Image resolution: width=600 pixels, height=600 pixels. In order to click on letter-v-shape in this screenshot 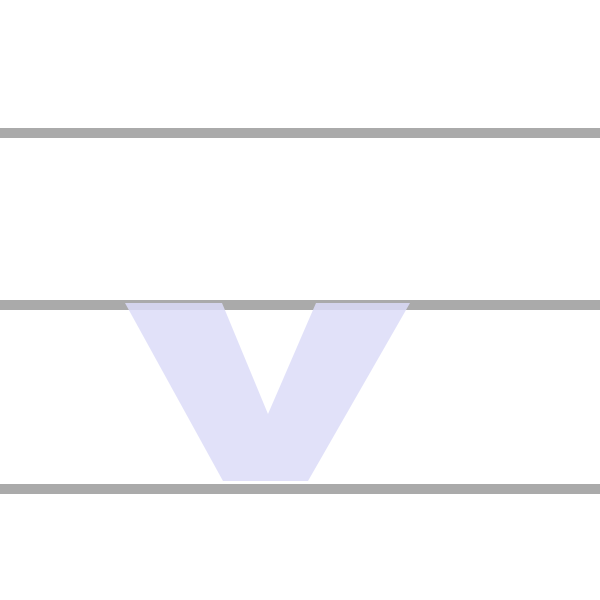, I will do `click(267, 392)`.